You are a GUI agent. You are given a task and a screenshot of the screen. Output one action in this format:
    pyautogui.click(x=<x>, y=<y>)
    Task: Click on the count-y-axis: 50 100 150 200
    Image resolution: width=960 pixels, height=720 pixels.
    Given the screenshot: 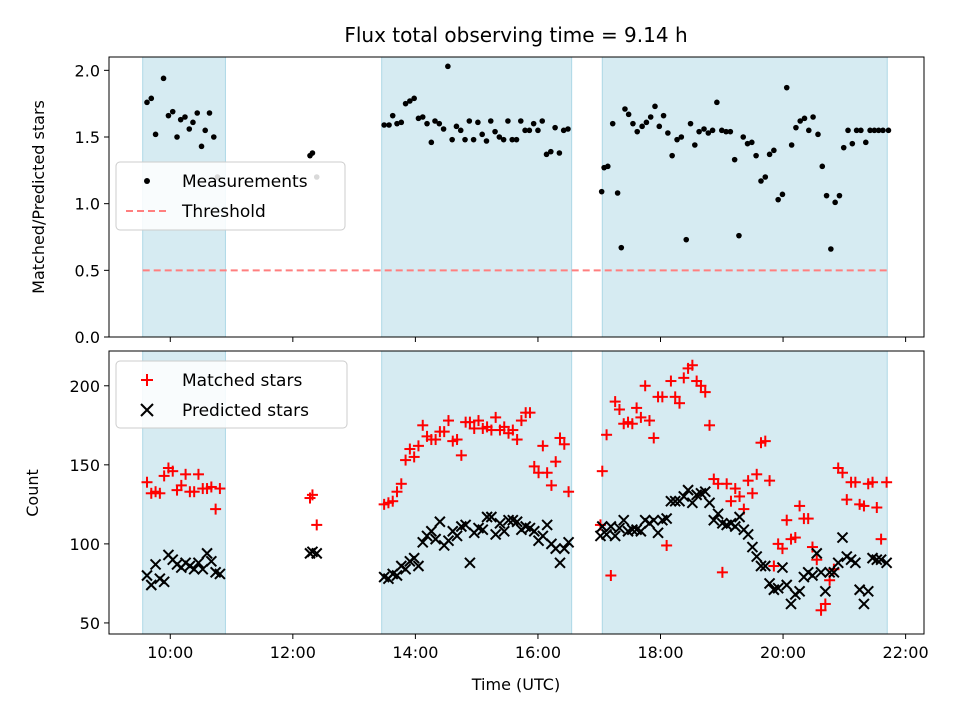 What is the action you would take?
    pyautogui.click(x=89, y=505)
    